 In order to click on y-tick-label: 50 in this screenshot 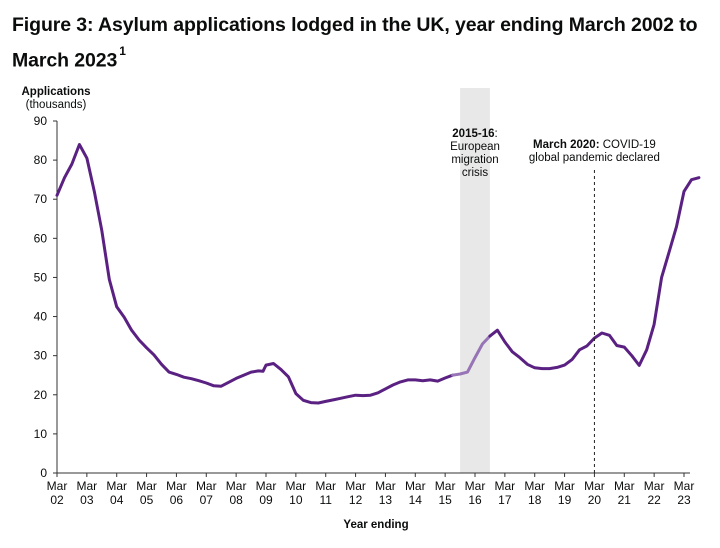, I will do `click(41, 277)`.